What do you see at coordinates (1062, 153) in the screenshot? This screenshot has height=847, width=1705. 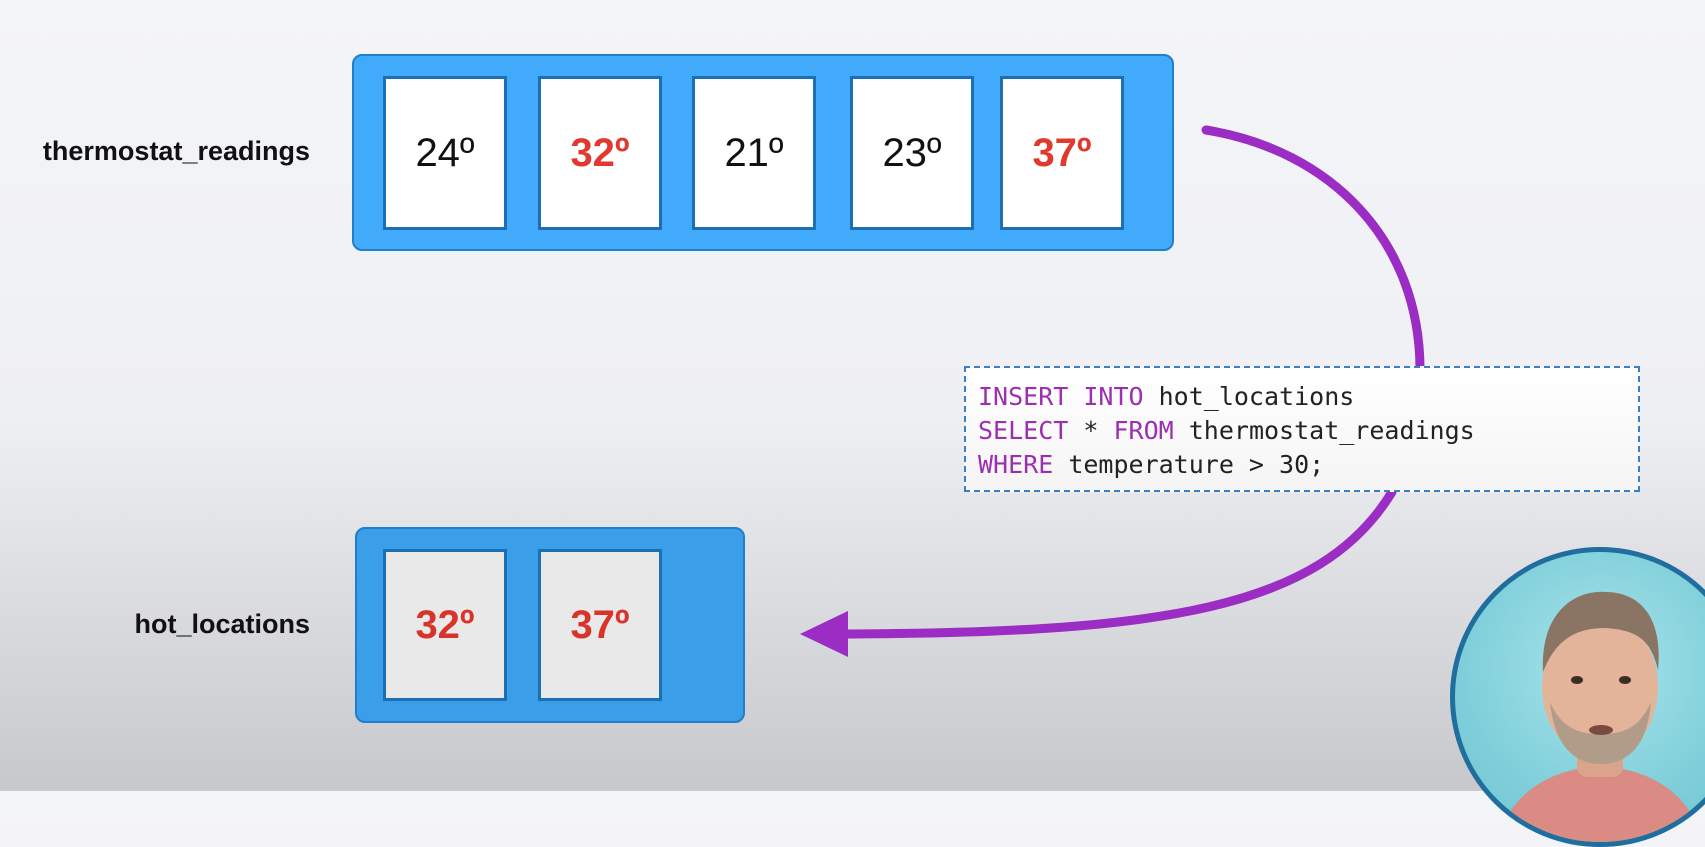 I see `thermostat-cell-5: 37º` at bounding box center [1062, 153].